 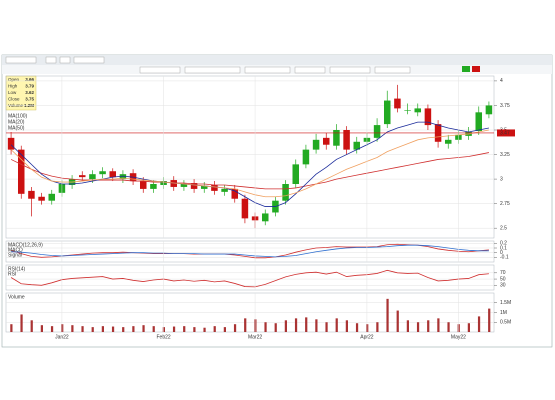 I want to click on info-label: Close, so click(x=14, y=99).